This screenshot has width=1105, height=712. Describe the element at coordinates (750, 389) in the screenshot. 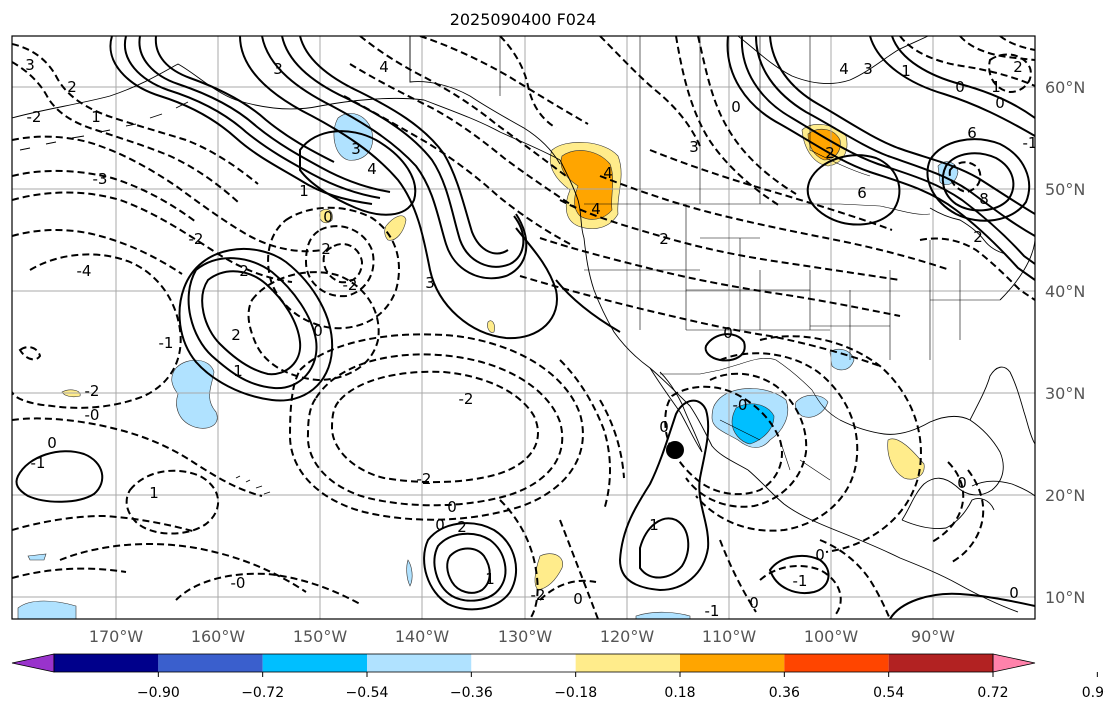

I see `us-mexico-border` at that location.